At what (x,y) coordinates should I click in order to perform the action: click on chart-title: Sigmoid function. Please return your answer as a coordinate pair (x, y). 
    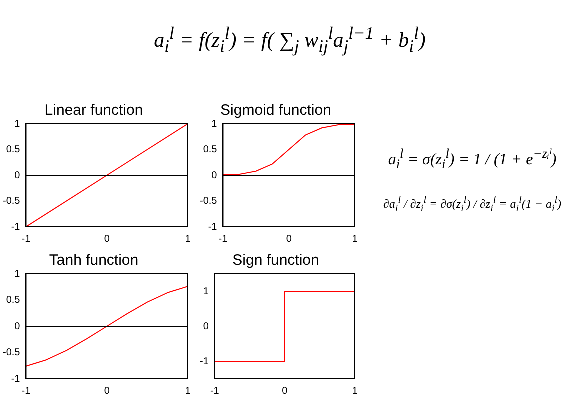
    Looking at the image, I should click on (276, 111).